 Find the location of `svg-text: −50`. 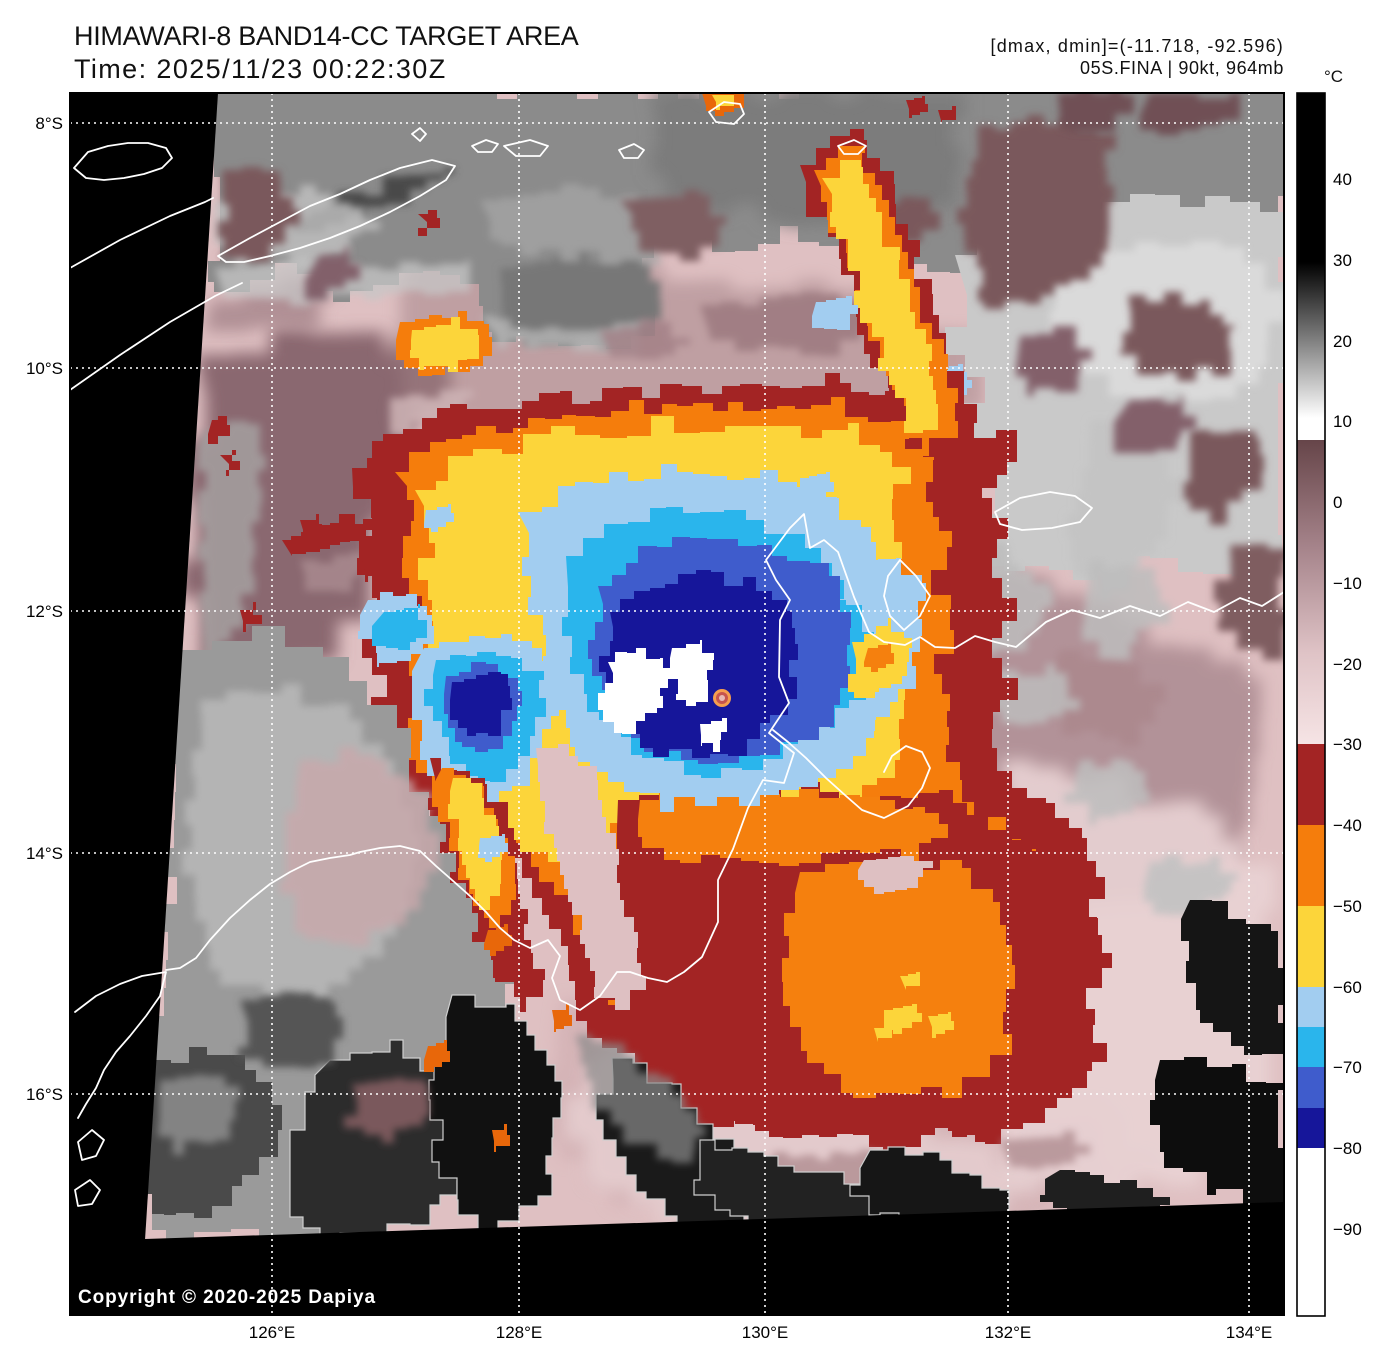

svg-text: −50 is located at coordinates (1347, 906).